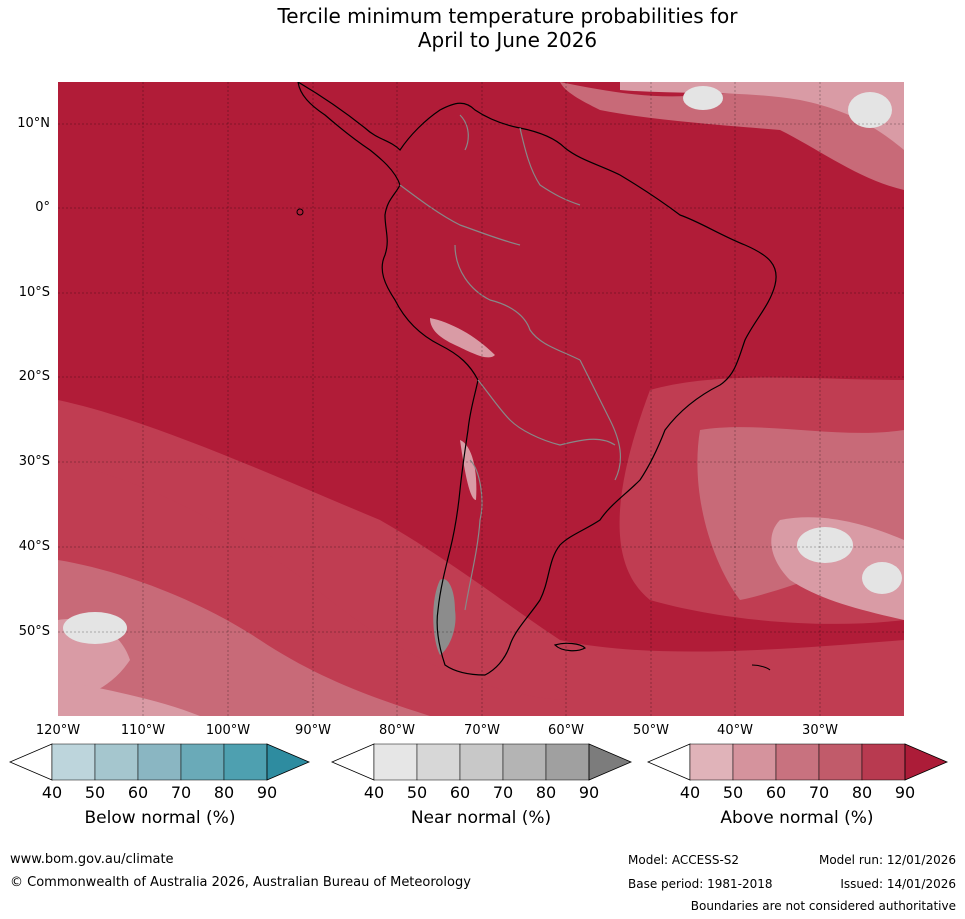  Describe the element at coordinates (42, 207) in the screenshot. I see `lat-label-0: 0°` at that location.